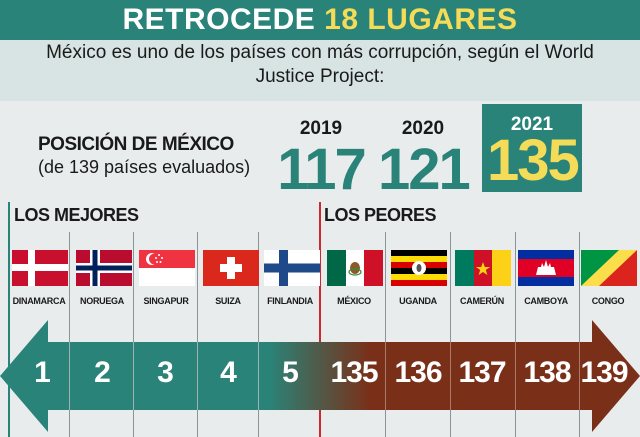  Describe the element at coordinates (533, 160) in the screenshot. I see `rank-2021: 135` at that location.